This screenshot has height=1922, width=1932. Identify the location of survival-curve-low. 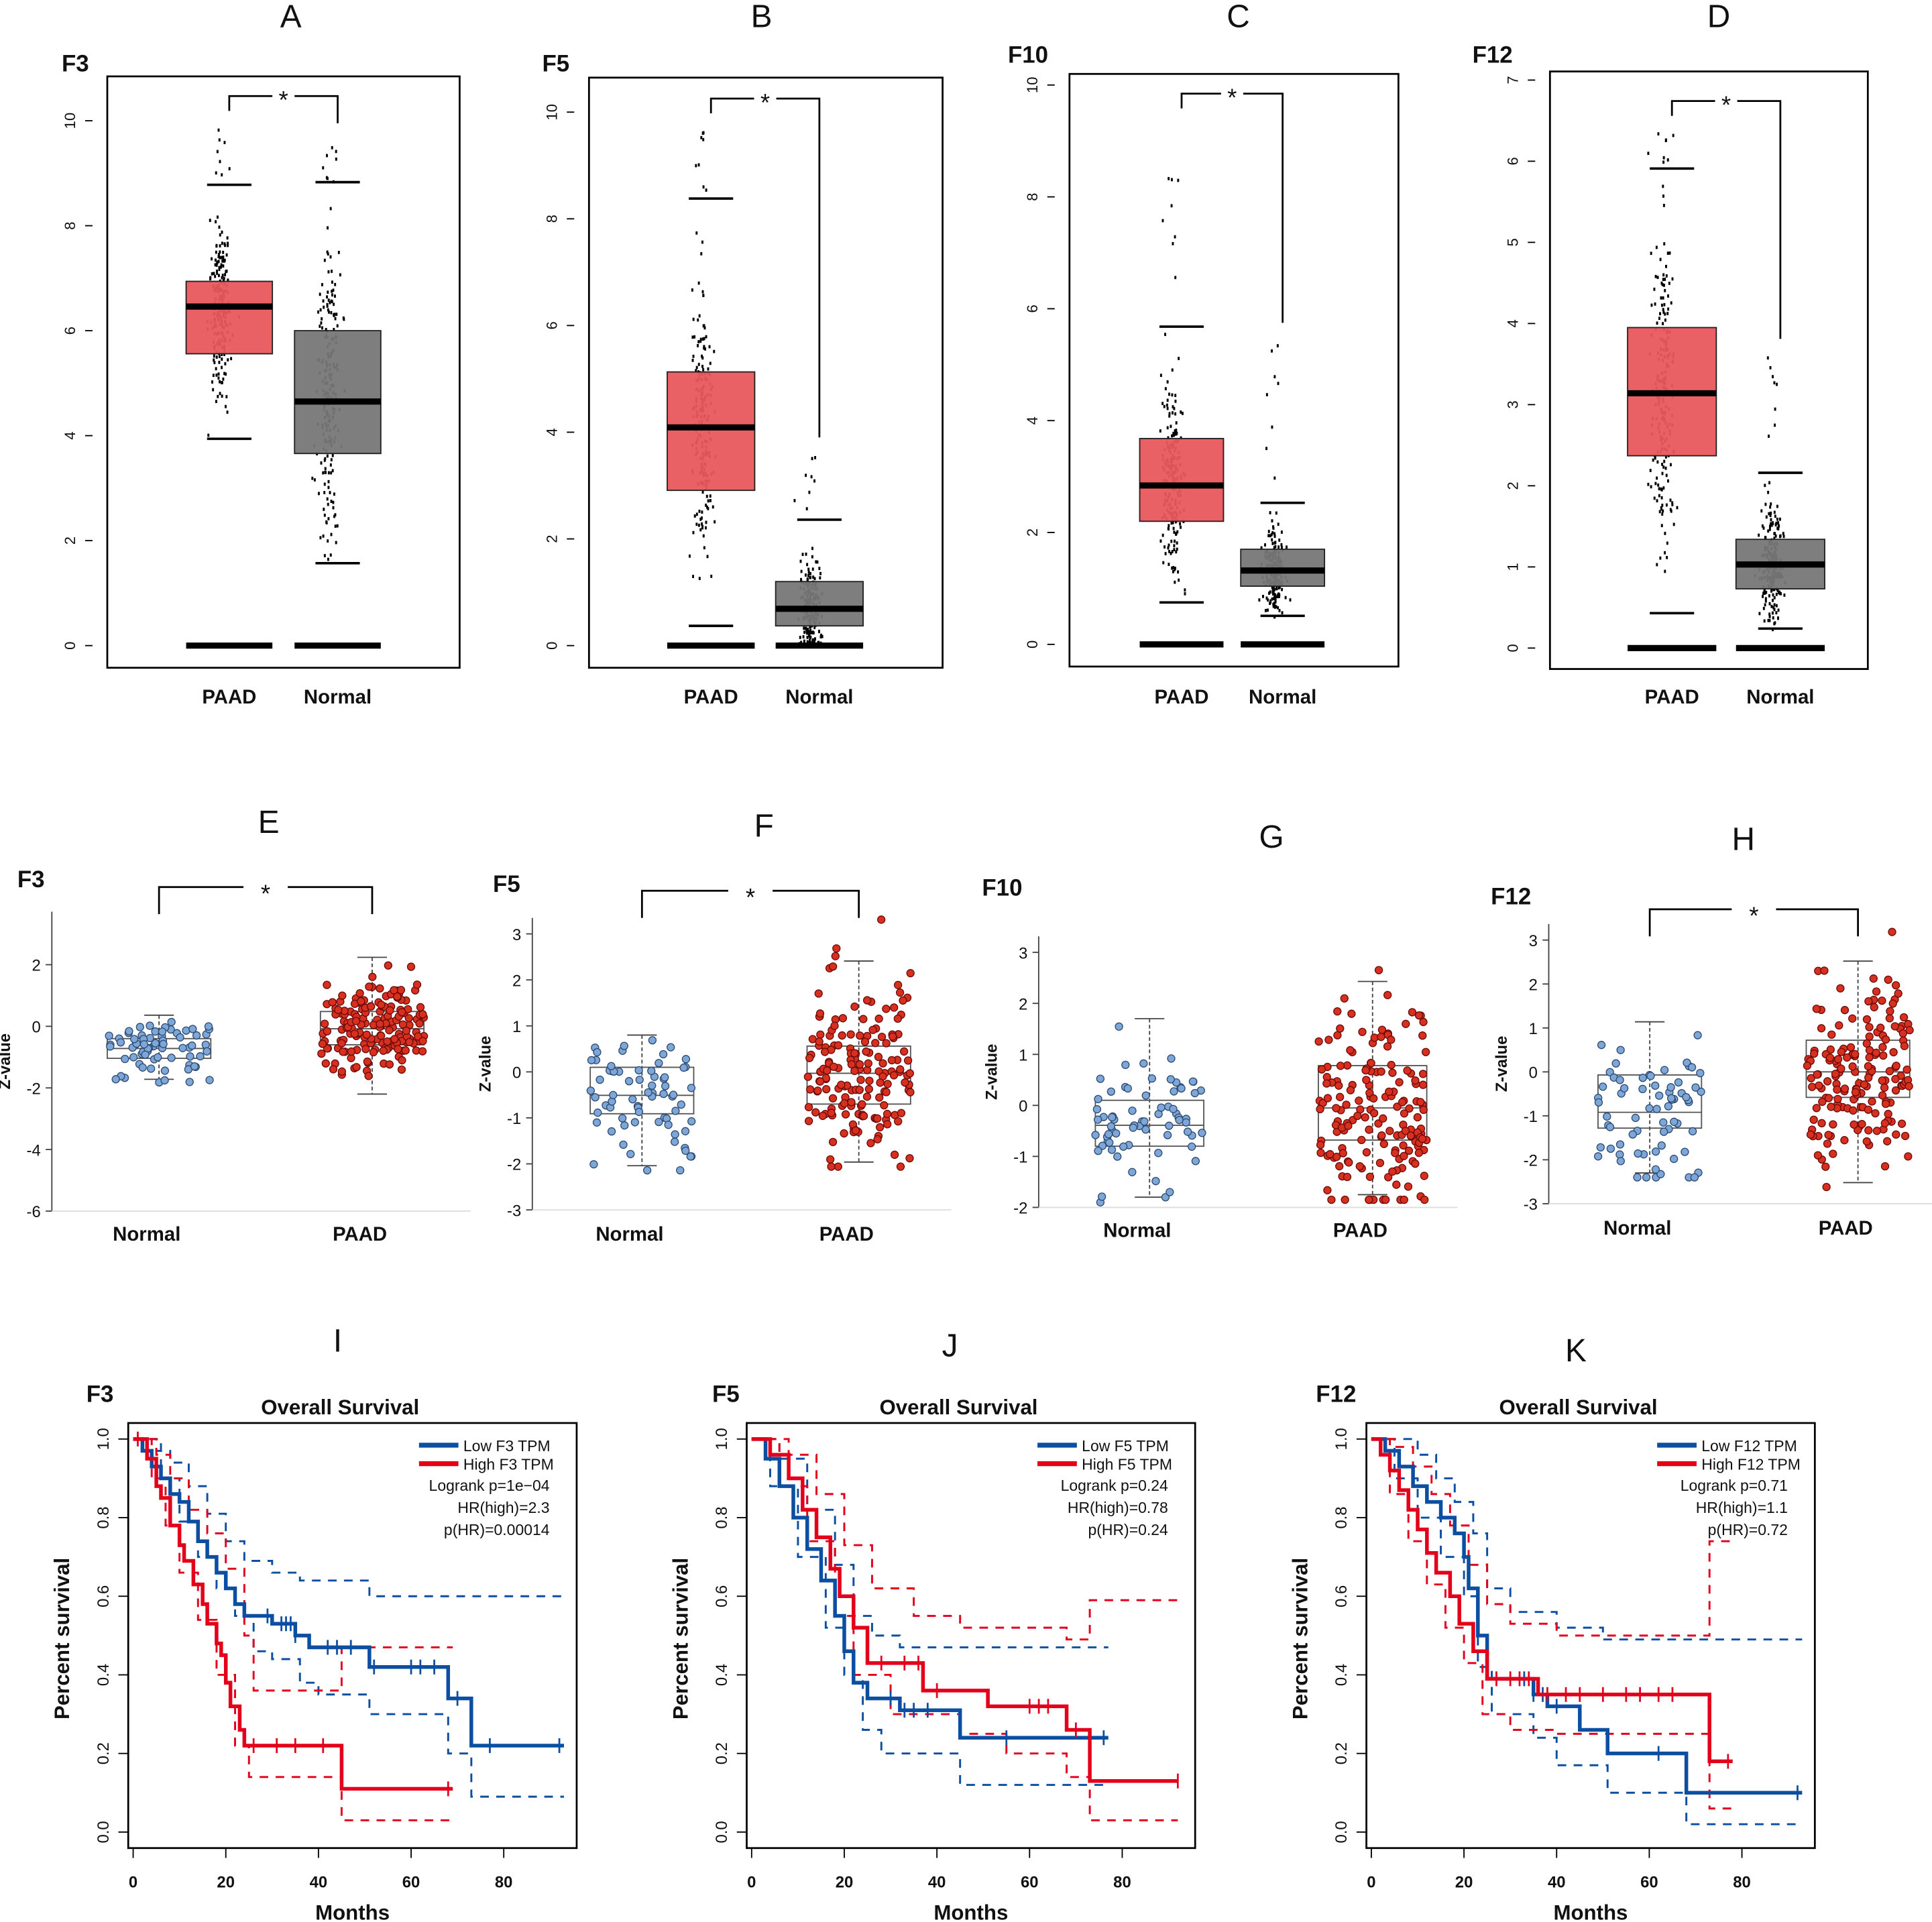
(1587, 1616).